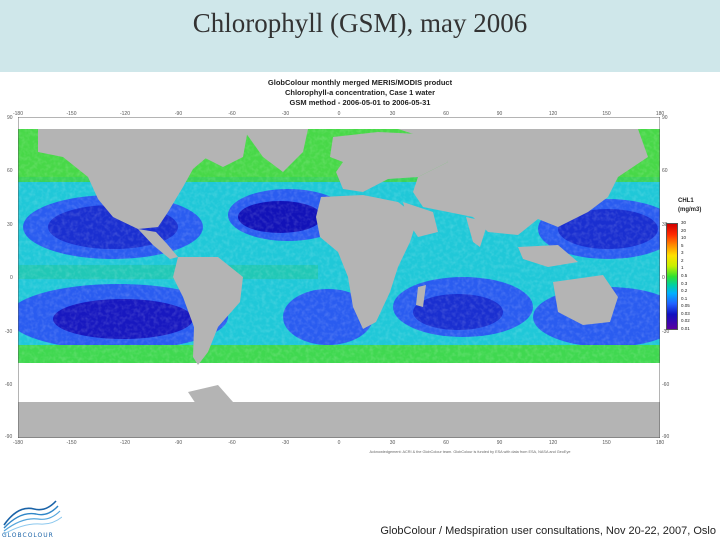 The width and height of the screenshot is (720, 540). Describe the element at coordinates (685, 306) in the screenshot. I see `color-scale-label: 0.05` at that location.